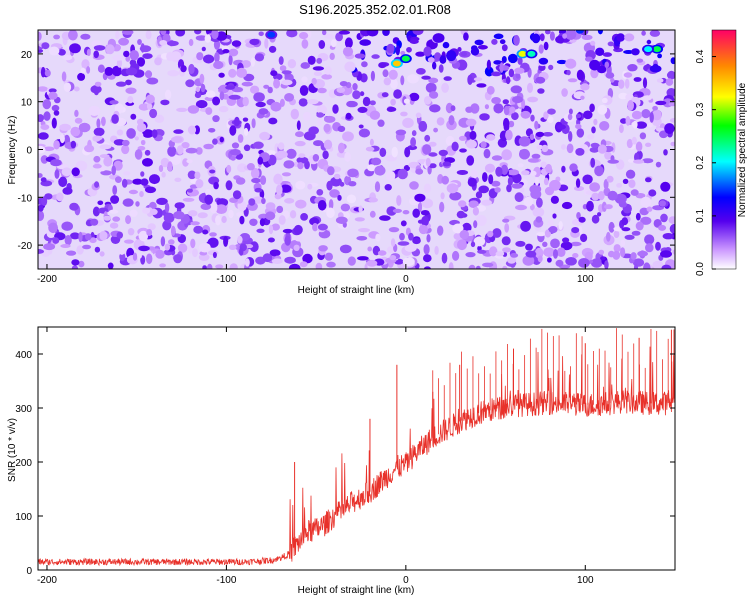  What do you see at coordinates (405, 58) in the screenshot?
I see `heatmap-hotspot` at bounding box center [405, 58].